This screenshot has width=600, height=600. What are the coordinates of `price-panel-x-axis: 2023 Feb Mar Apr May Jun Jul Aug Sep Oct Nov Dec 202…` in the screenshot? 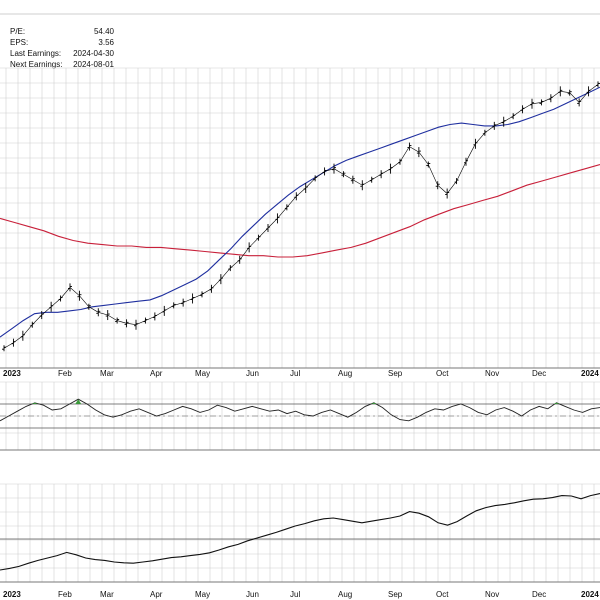 It's located at (301, 373).